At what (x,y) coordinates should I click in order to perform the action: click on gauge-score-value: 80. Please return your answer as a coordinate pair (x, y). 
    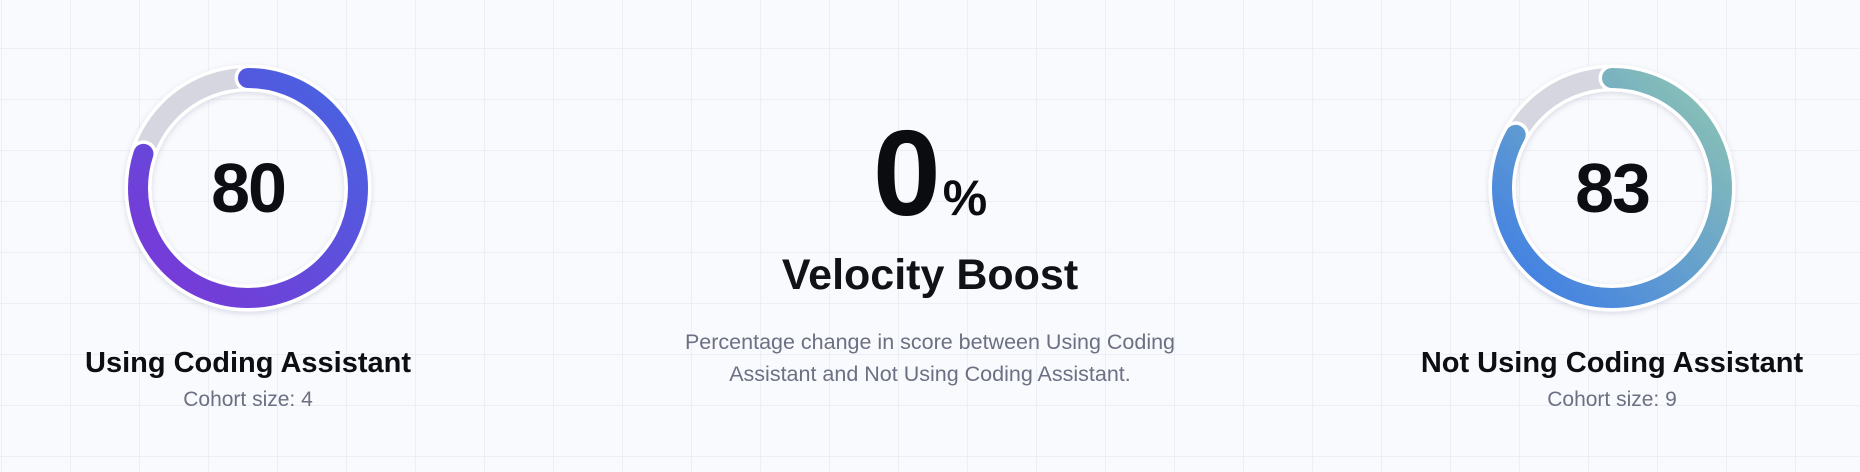
    Looking at the image, I should click on (249, 188).